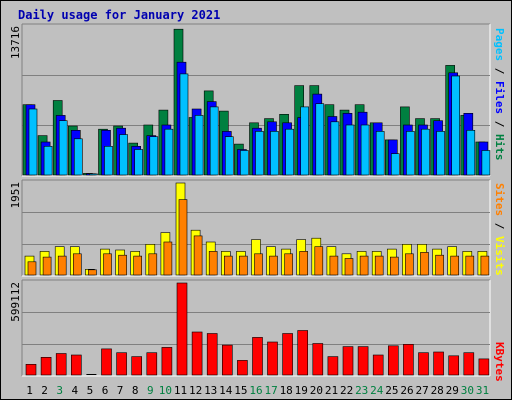  I want to click on day-tick-label: 18, so click(286, 390).